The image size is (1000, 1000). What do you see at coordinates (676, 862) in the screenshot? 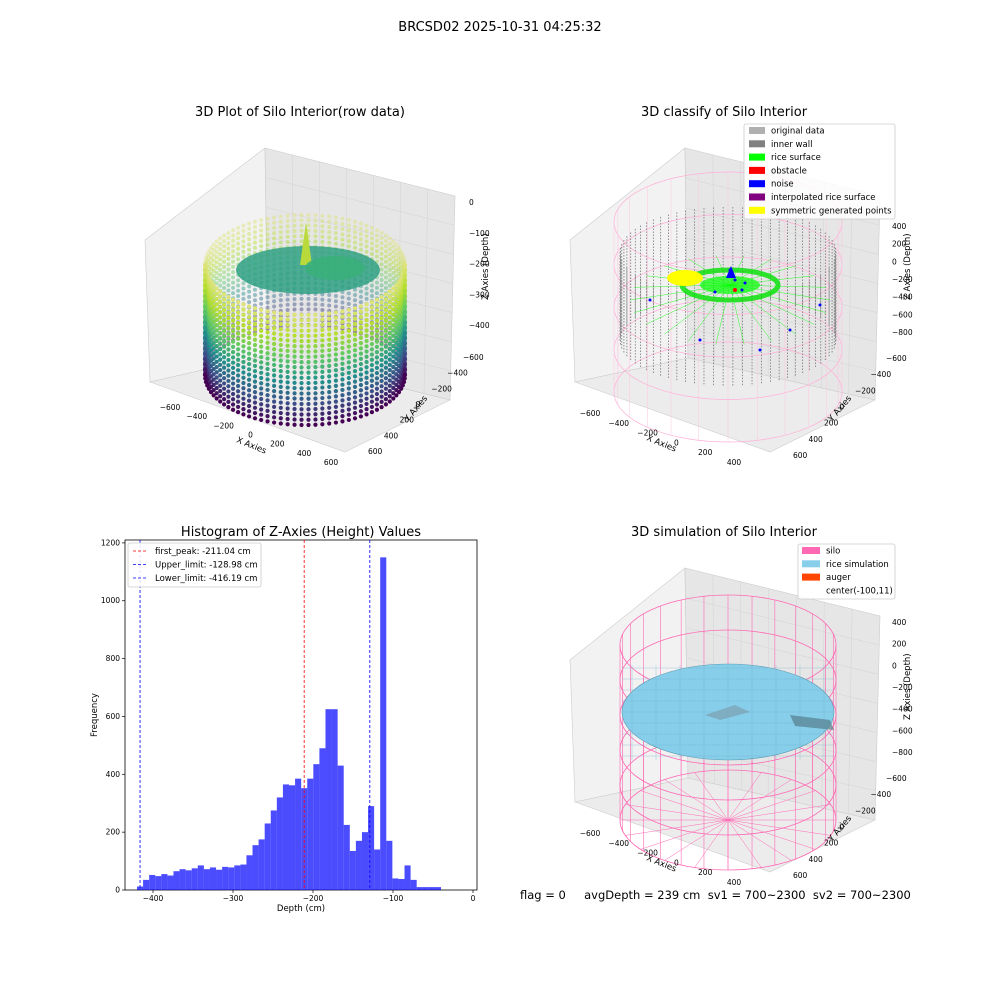
I see `simulation-x-tick-label: 0` at bounding box center [676, 862].